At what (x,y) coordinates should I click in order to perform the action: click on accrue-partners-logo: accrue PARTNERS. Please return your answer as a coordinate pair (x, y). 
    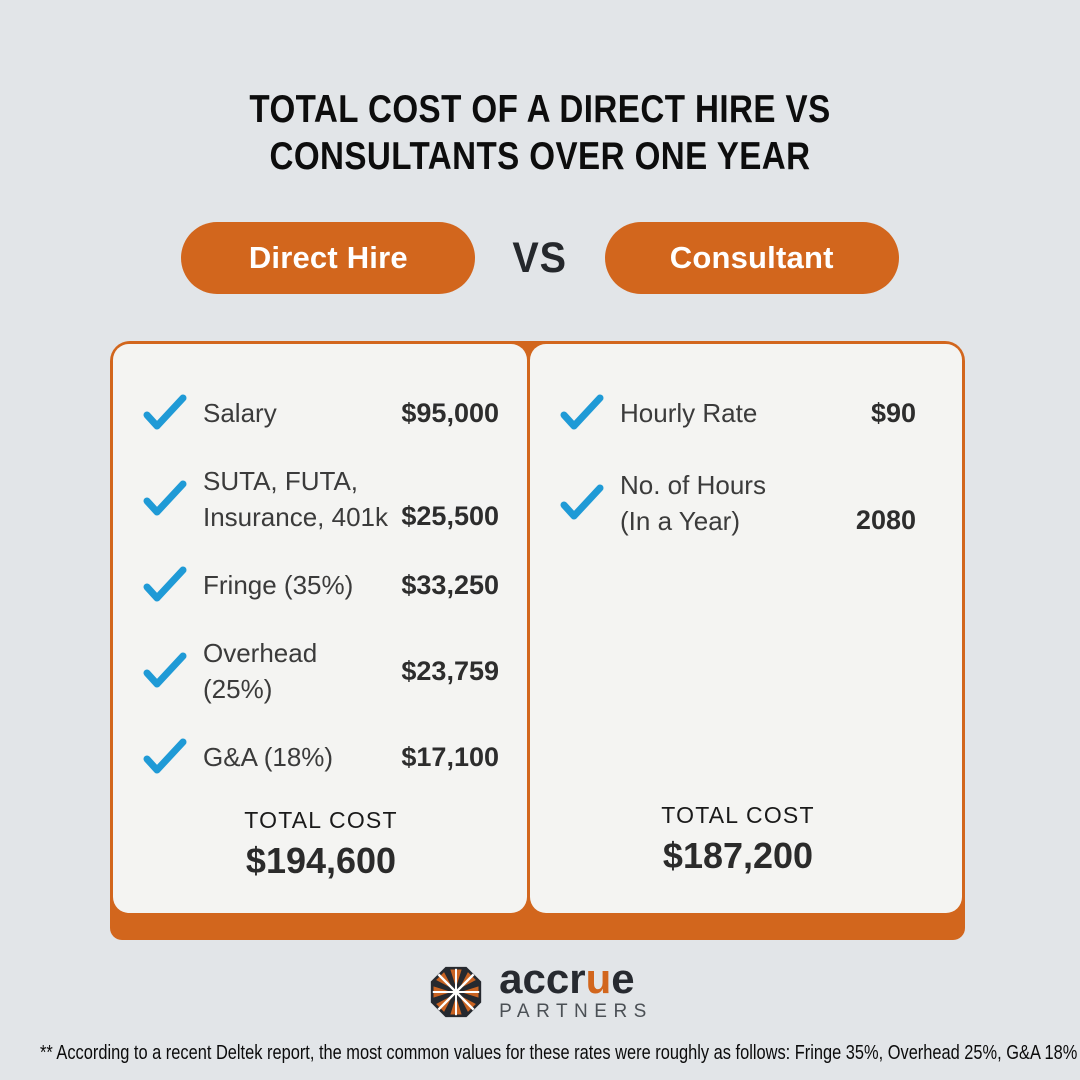
    Looking at the image, I should click on (540, 990).